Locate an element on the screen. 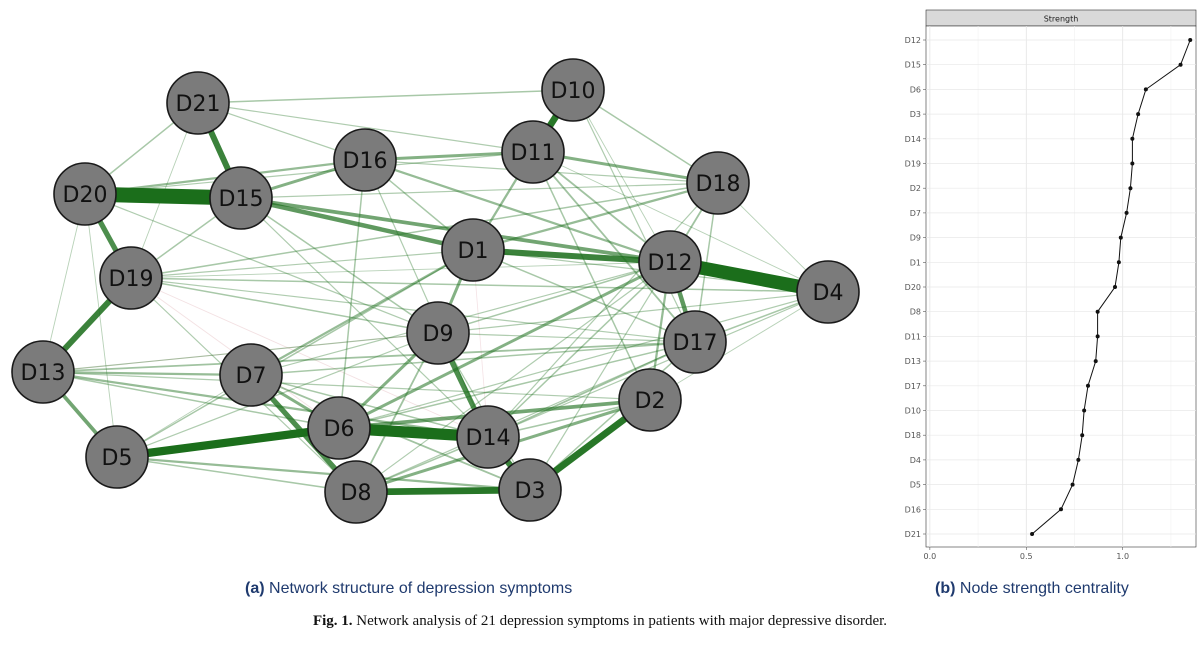  edge-d5-d6 is located at coordinates (228, 442).